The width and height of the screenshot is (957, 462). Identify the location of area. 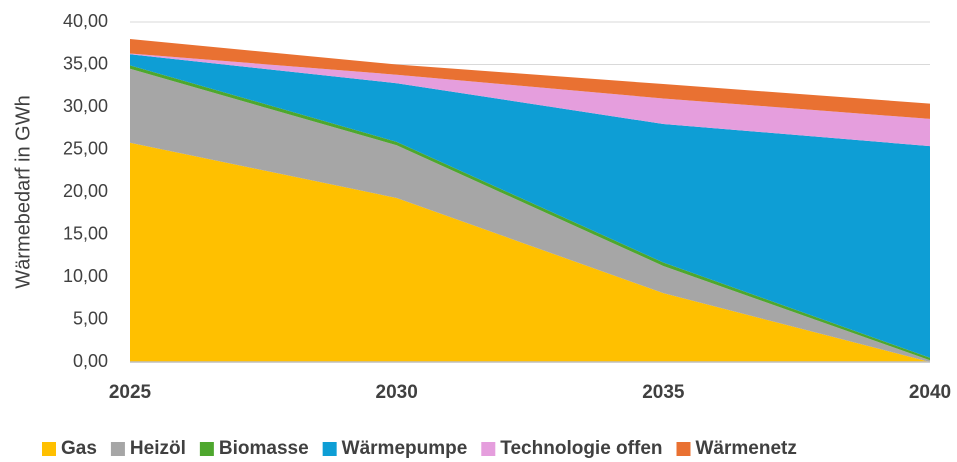
(530, 79).